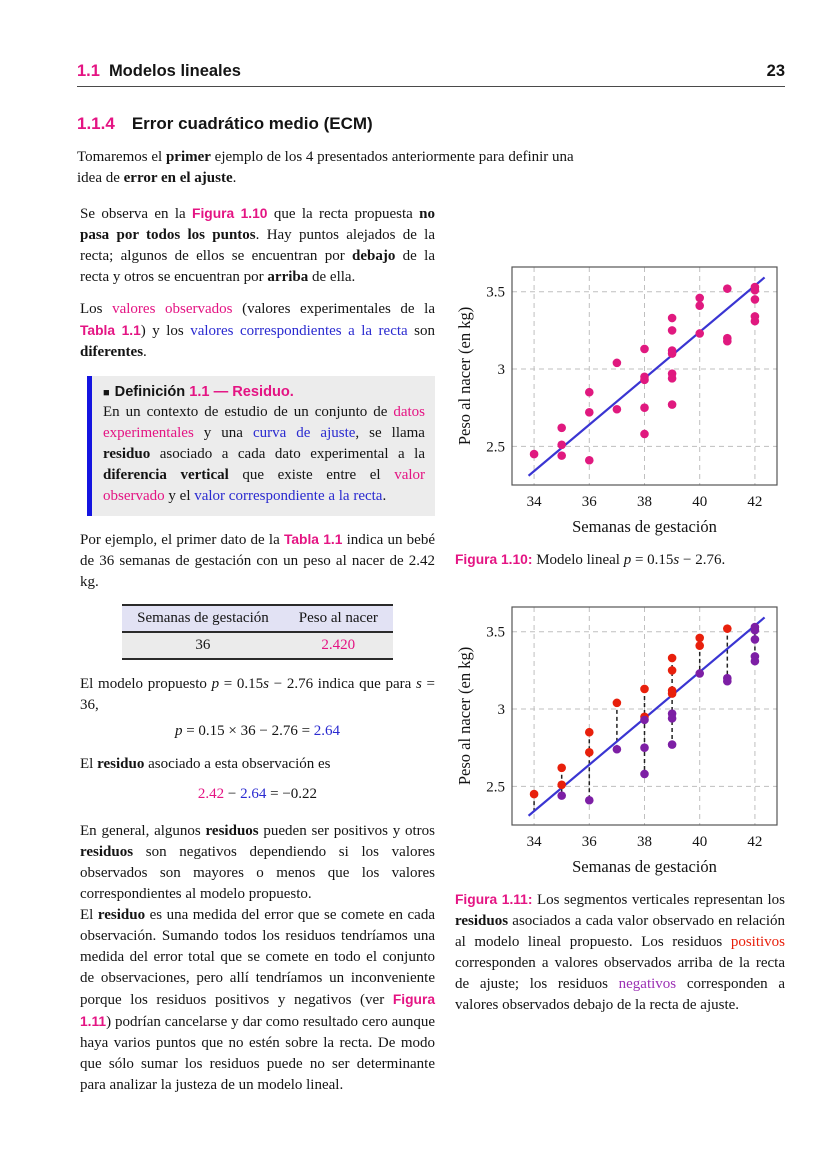  Describe the element at coordinates (172, 309) in the screenshot. I see `text-segment: valores observados` at that location.